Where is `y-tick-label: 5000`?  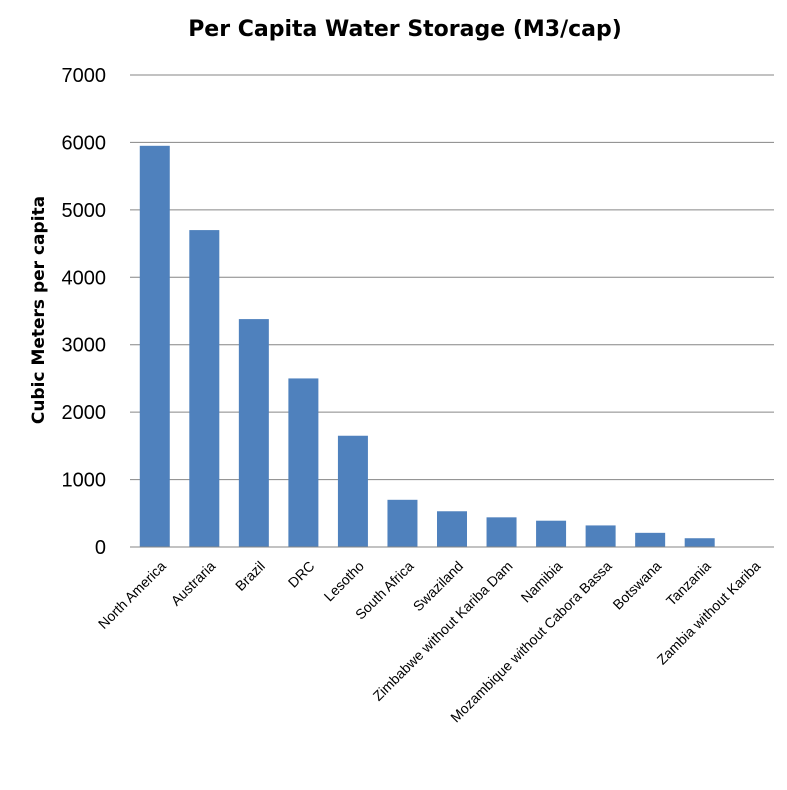 y-tick-label: 5000 is located at coordinates (84, 211).